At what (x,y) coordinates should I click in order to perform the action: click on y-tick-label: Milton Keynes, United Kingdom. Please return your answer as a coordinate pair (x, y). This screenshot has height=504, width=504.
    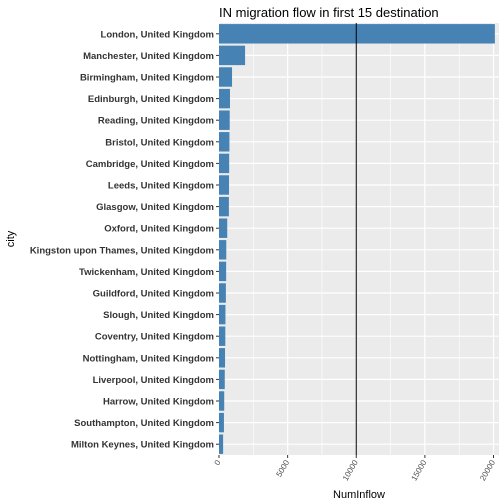
    Looking at the image, I should click on (142, 445).